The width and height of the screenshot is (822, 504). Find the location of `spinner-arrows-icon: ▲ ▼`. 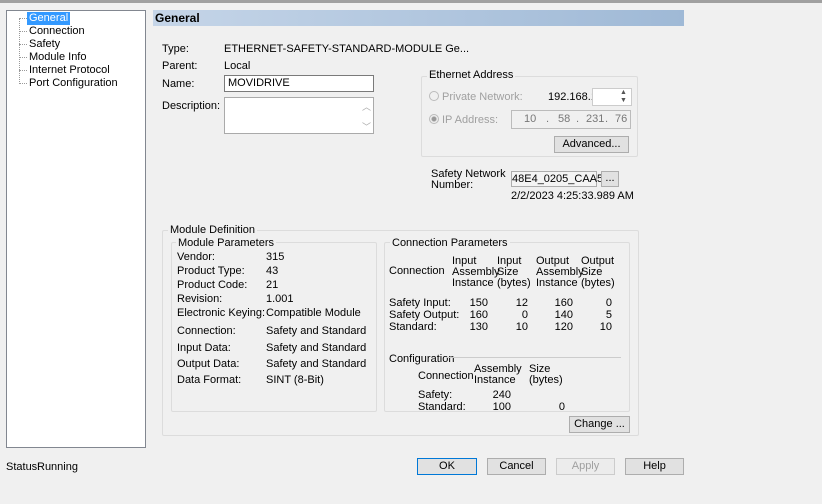

spinner-arrows-icon: ▲ ▼ is located at coordinates (623, 96).